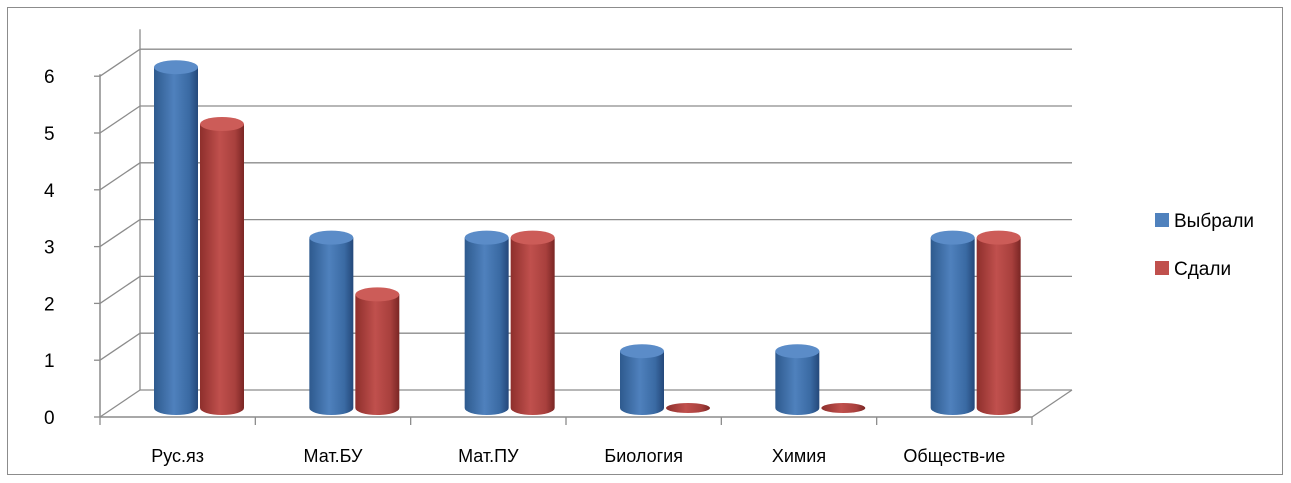 The width and height of the screenshot is (1291, 483). What do you see at coordinates (49, 134) in the screenshot?
I see `y-tick-label: 5` at bounding box center [49, 134].